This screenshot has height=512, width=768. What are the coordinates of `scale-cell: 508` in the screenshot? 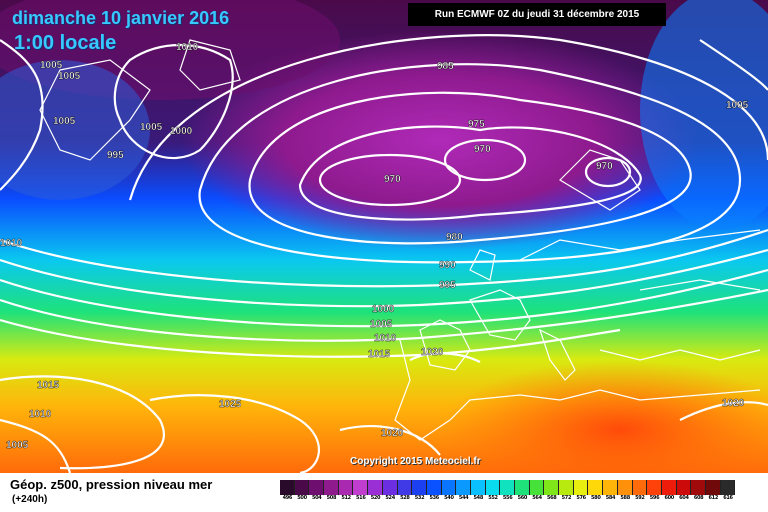 It's located at (331, 492).